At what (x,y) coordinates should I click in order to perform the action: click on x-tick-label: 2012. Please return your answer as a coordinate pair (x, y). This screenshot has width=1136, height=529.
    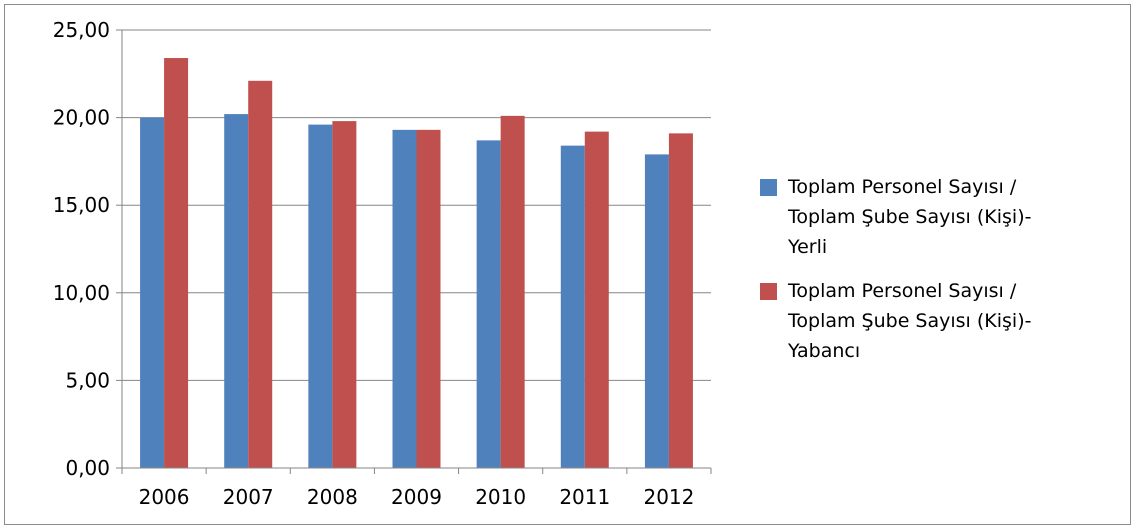
    Looking at the image, I should click on (668, 497).